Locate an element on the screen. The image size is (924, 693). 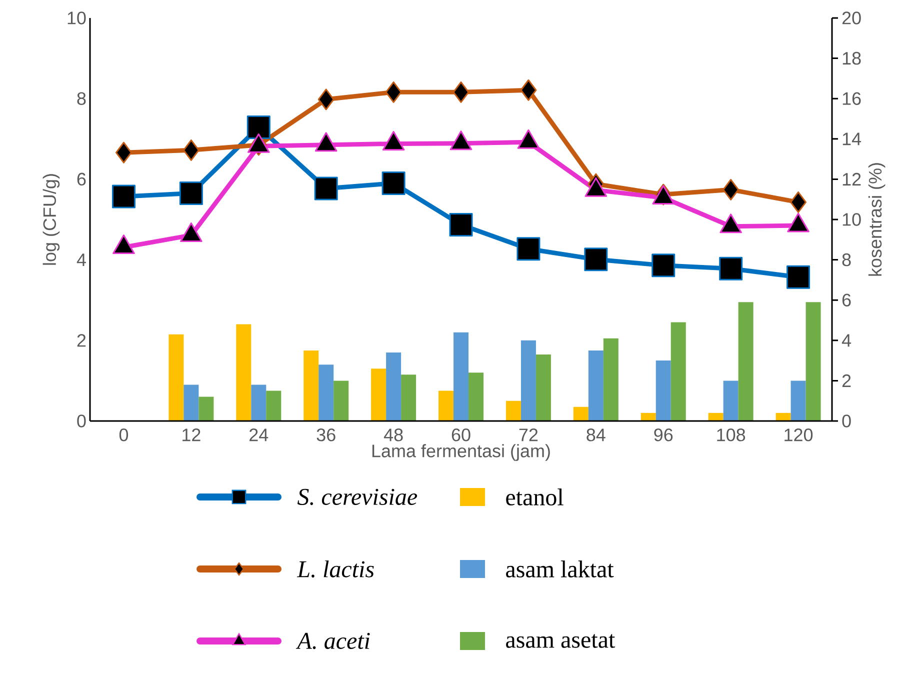
y2-tick-label: 8 is located at coordinates (846, 259).